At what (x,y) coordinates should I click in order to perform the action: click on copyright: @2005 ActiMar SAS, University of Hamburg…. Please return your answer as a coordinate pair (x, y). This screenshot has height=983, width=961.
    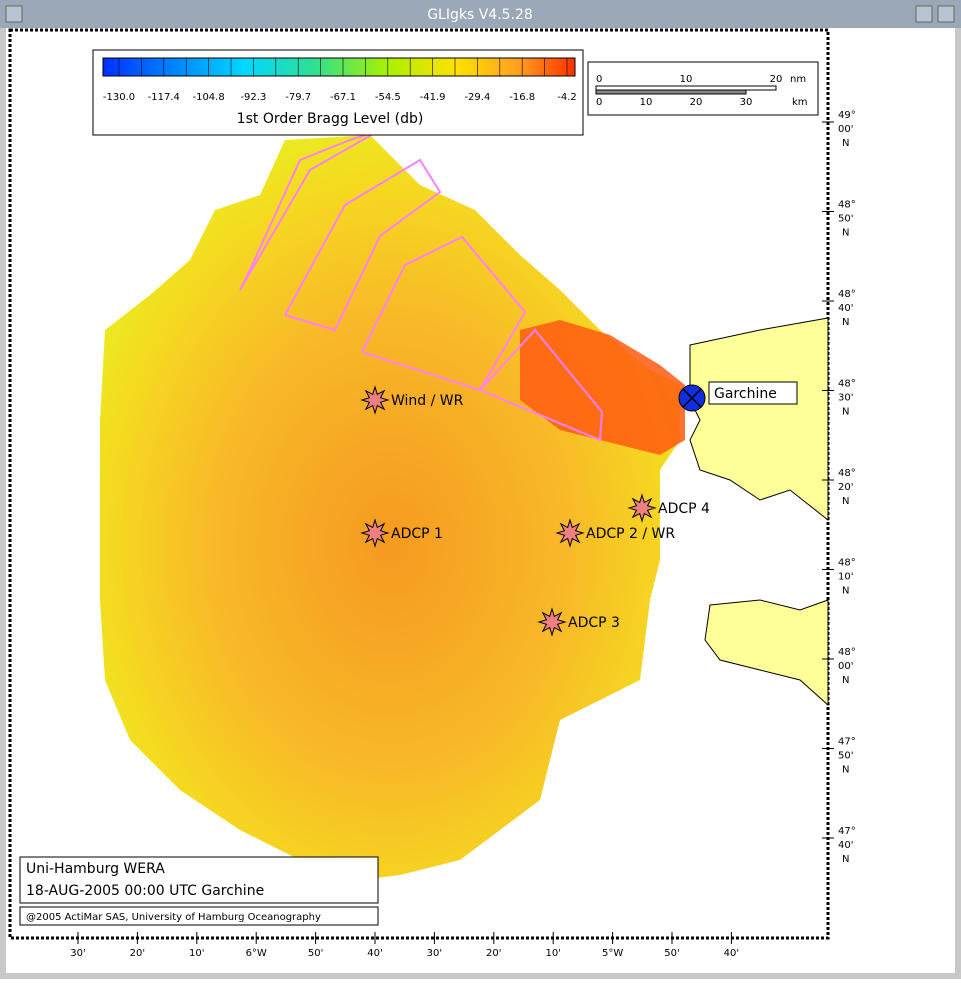
    Looking at the image, I should click on (173, 917).